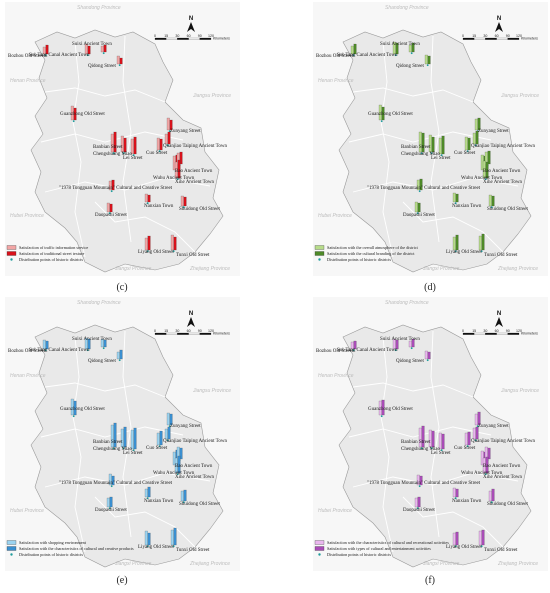  What do you see at coordinates (199, 209) in the screenshot?
I see `place-label: Shuidong Old Street` at bounding box center [199, 209].